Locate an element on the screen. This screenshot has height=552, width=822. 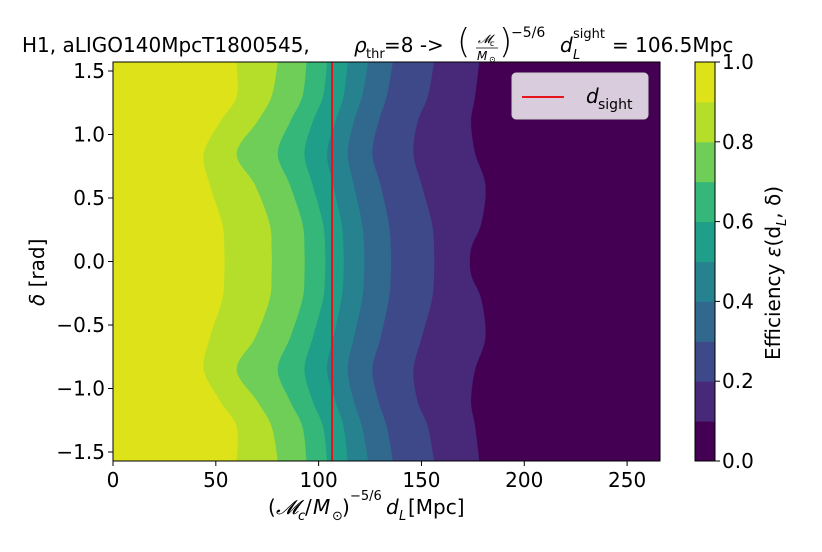
xlabel-d-sub: L is located at coordinates (402, 516).